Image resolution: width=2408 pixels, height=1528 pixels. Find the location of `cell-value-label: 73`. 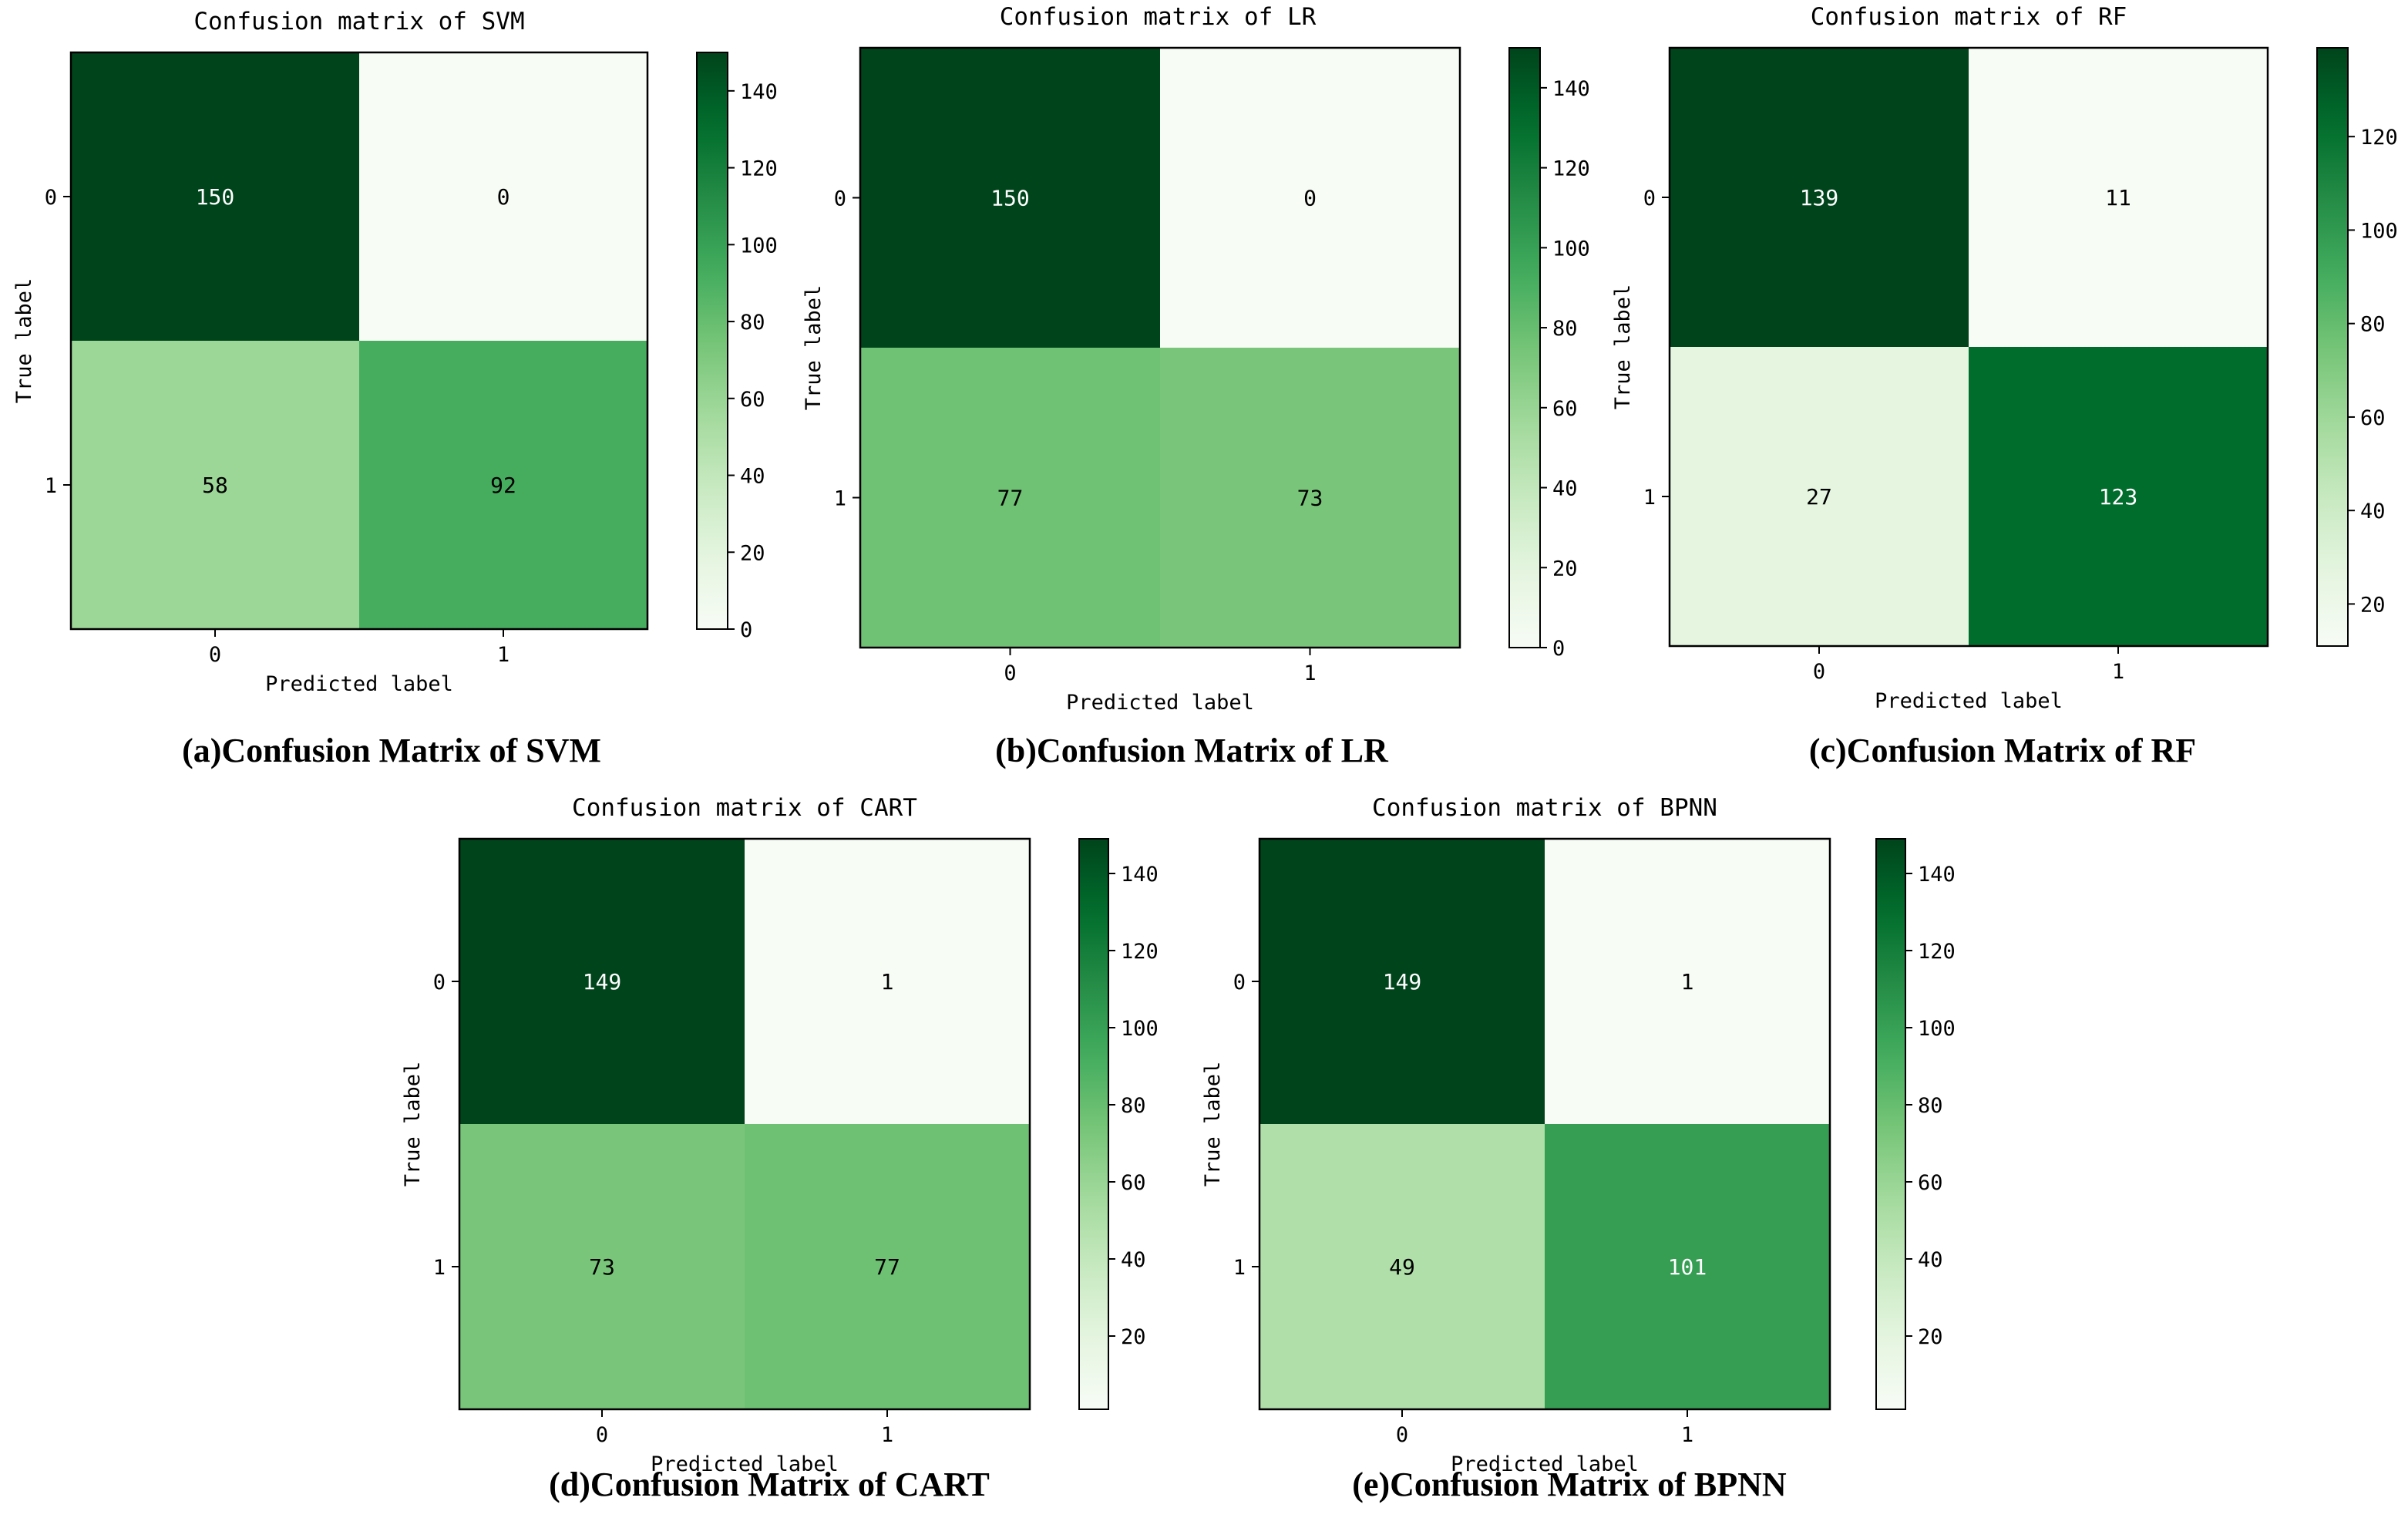

cell-value-label: 73 is located at coordinates (1310, 499).